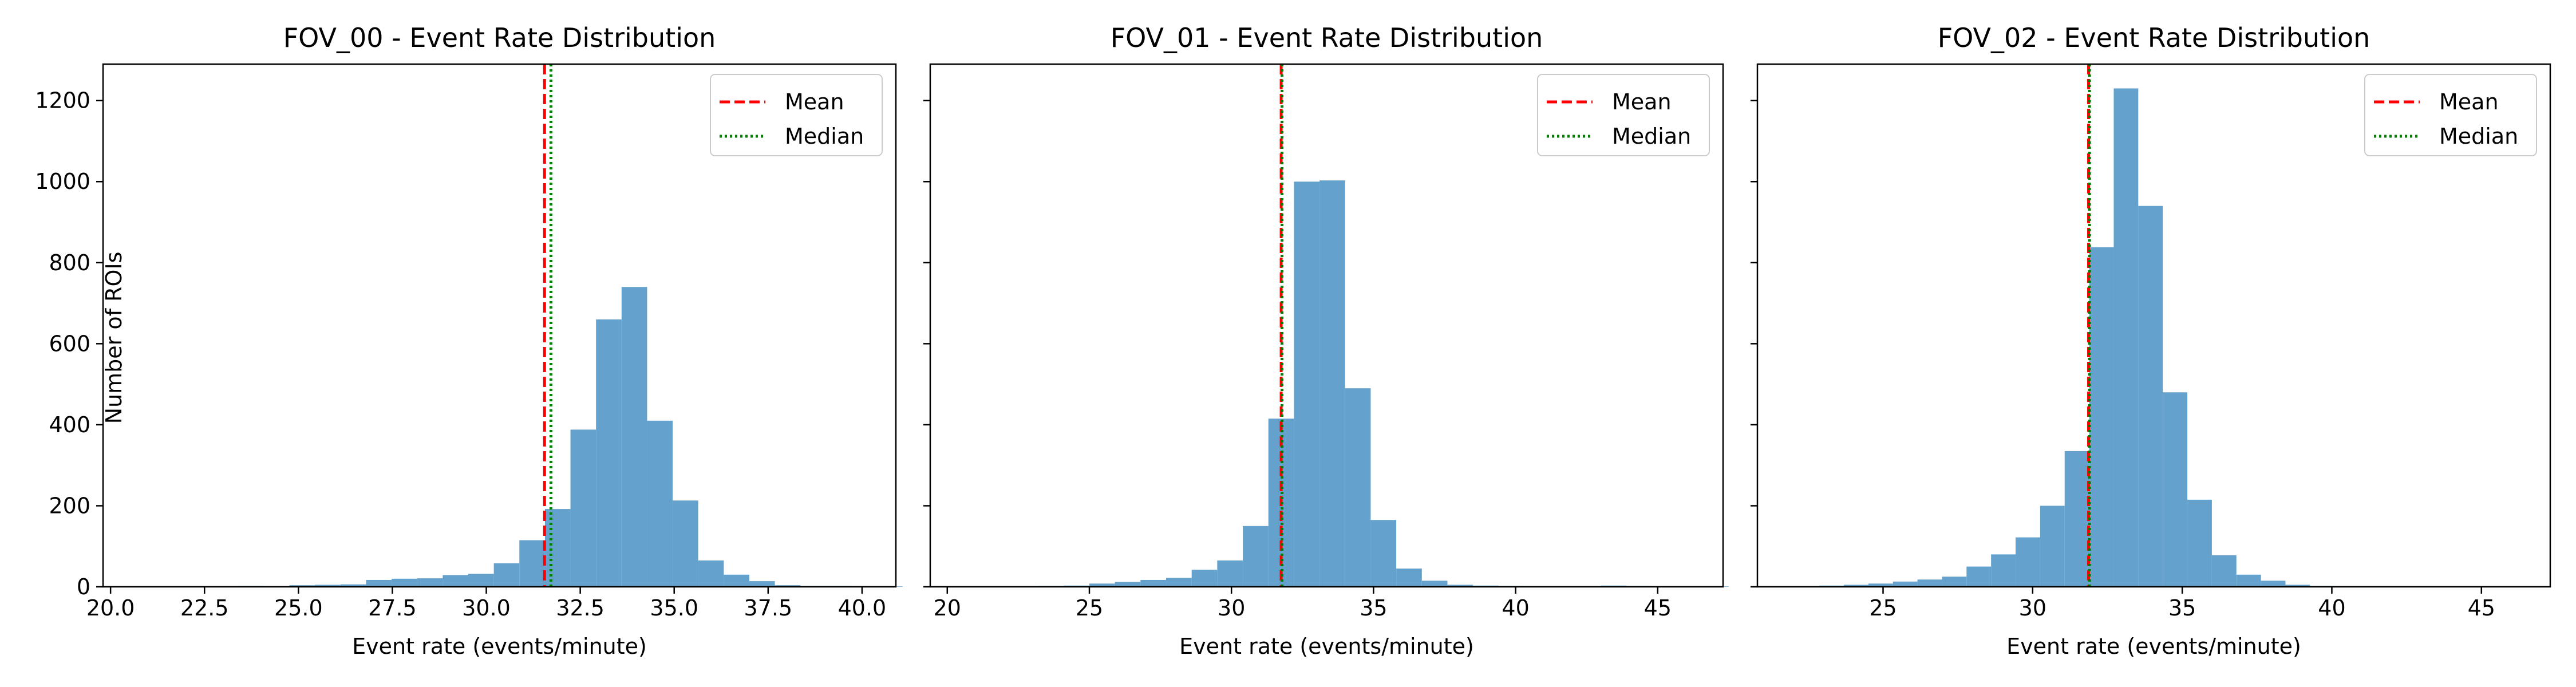 The image size is (2576, 687). Describe the element at coordinates (62, 100) in the screenshot. I see `y-tick-label: 1200` at that location.